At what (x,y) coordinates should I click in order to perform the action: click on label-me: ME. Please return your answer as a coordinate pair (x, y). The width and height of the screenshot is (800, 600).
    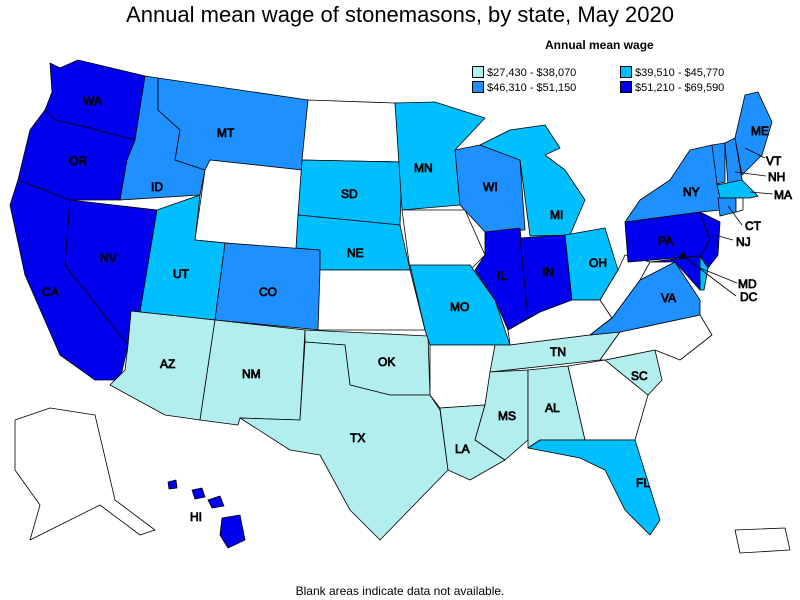
    Looking at the image, I should click on (760, 131).